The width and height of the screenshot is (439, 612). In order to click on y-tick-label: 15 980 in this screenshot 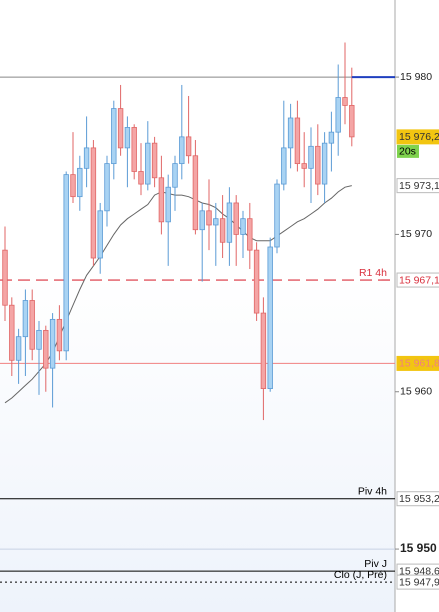, I will do `click(416, 77)`.